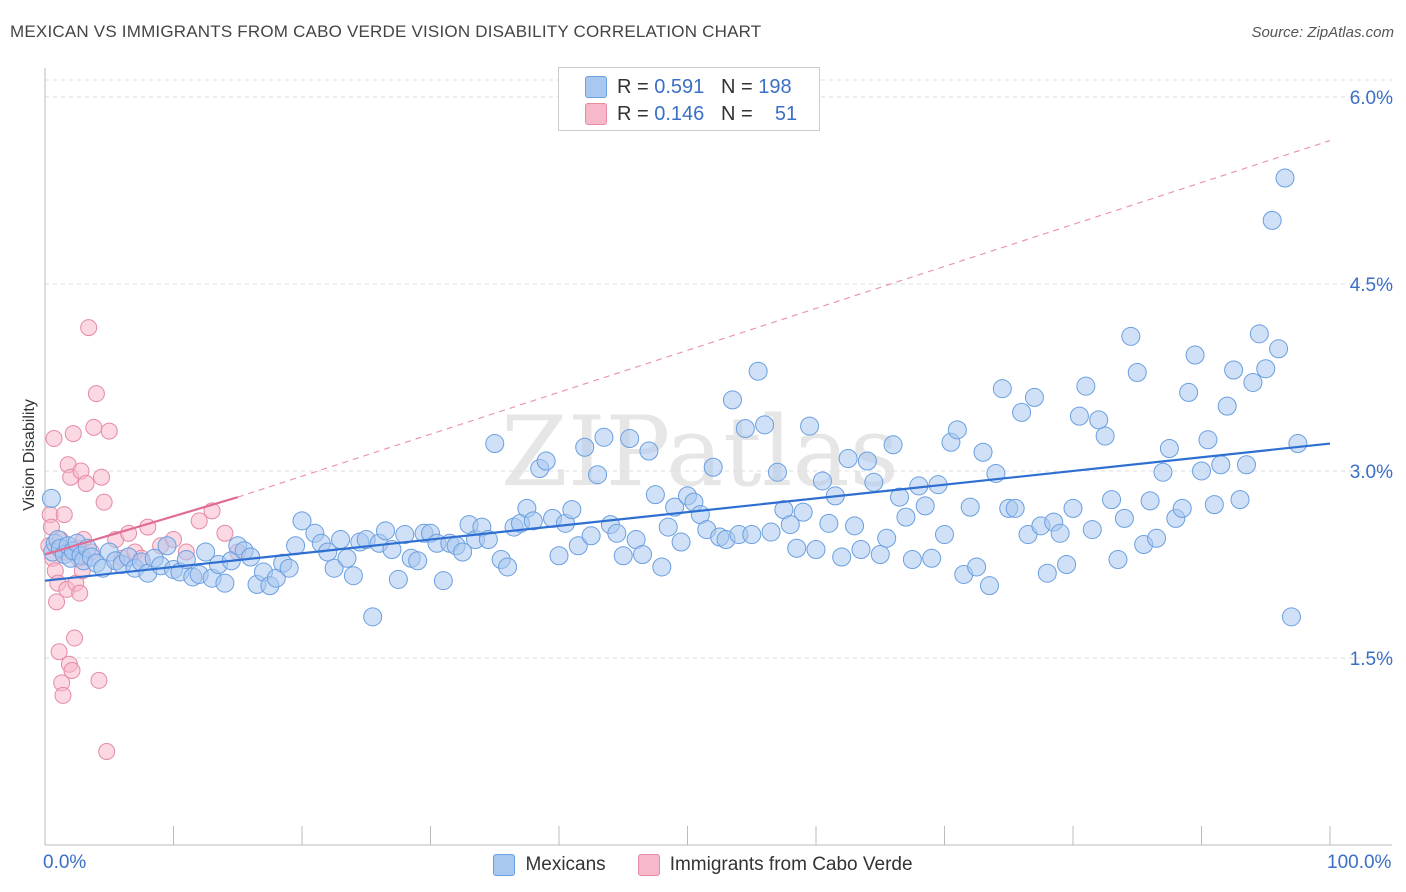 This screenshot has height=892, width=1406. I want to click on x-tick-label-min: 0.0%, so click(65, 862).